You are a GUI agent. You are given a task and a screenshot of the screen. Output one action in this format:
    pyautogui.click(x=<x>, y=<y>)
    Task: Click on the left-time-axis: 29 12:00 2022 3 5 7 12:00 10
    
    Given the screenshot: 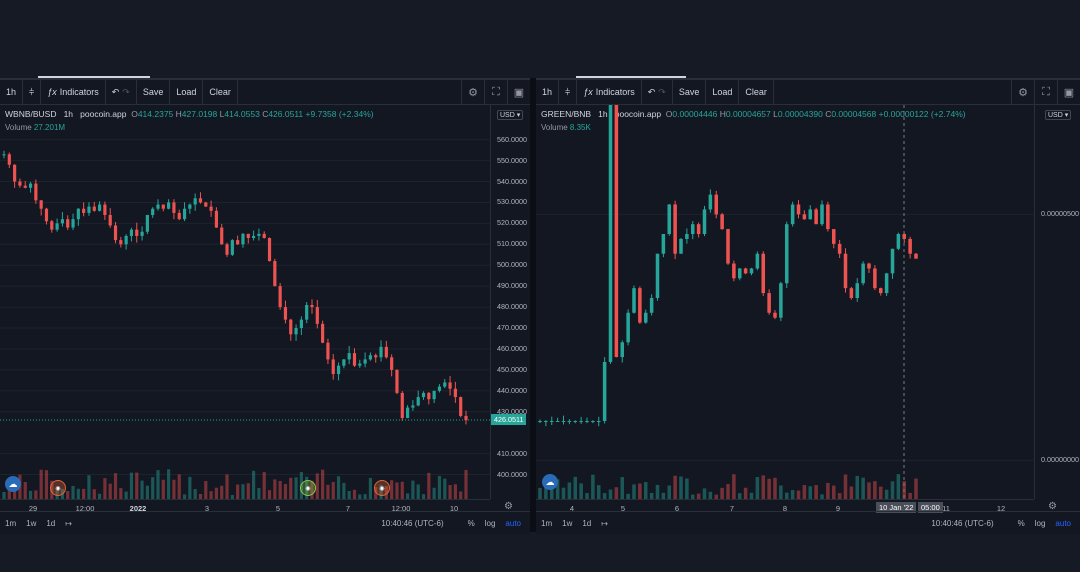 What is the action you would take?
    pyautogui.click(x=245, y=508)
    